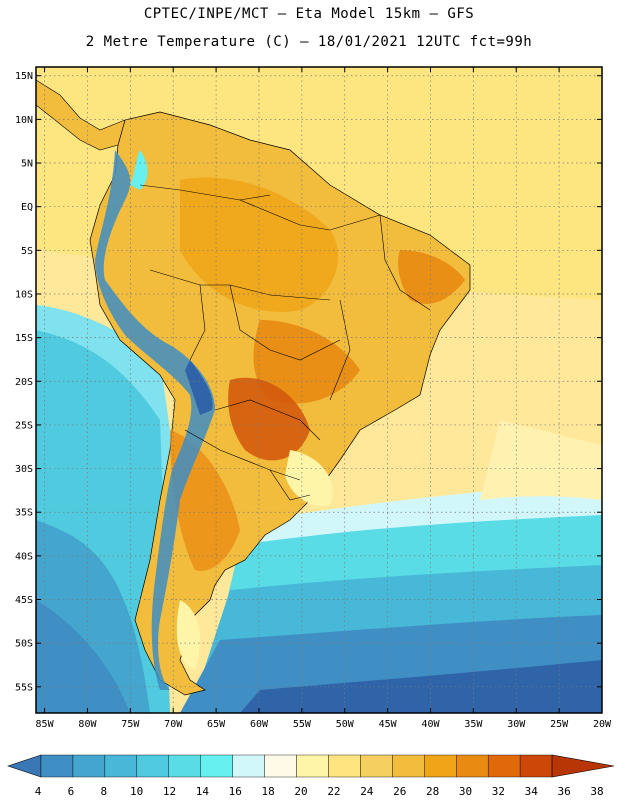 The width and height of the screenshot is (618, 800). What do you see at coordinates (559, 724) in the screenshot?
I see `lon-tick-label: 25W` at bounding box center [559, 724].